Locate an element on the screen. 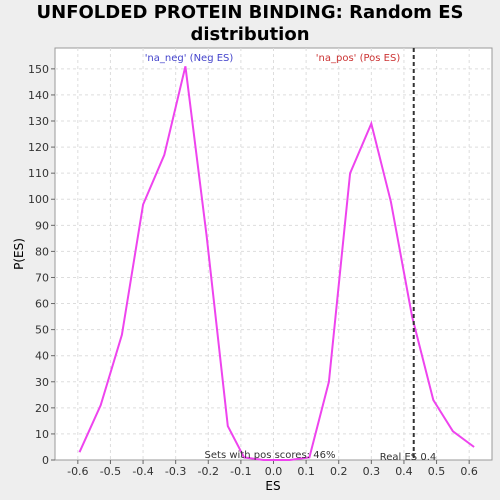 The width and height of the screenshot is (500, 500). chart-title-line2: distribution is located at coordinates (250, 34).